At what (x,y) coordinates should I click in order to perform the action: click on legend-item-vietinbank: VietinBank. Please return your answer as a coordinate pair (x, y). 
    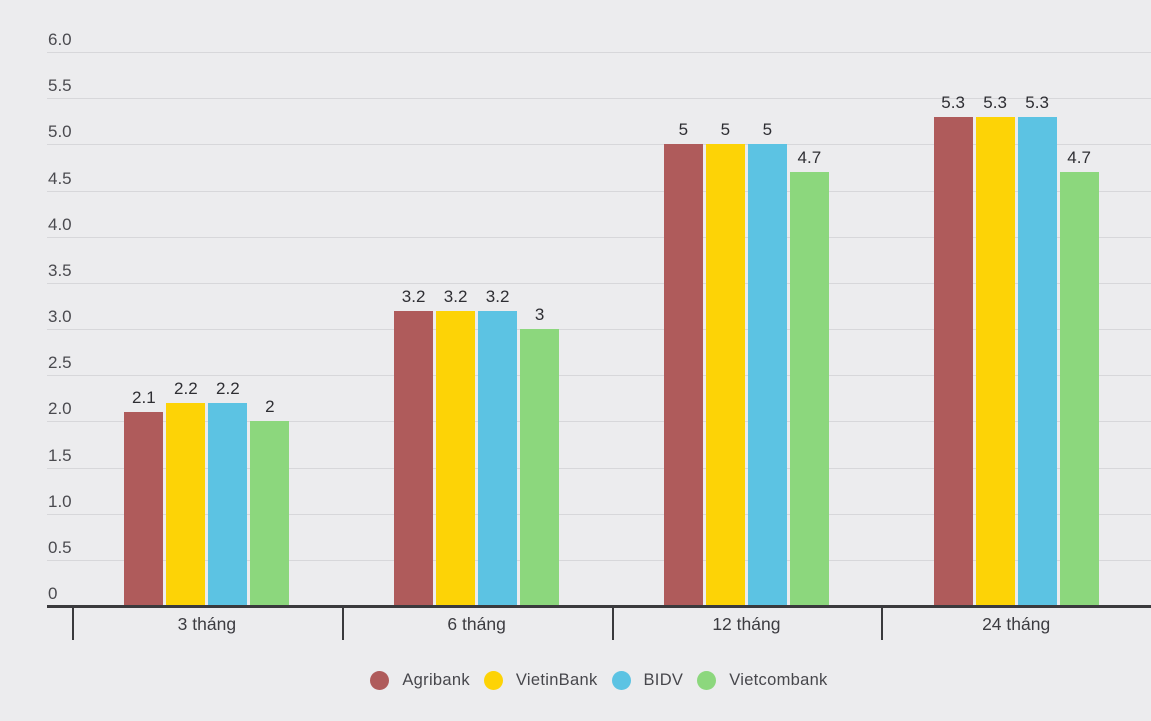
    Looking at the image, I should click on (540, 680).